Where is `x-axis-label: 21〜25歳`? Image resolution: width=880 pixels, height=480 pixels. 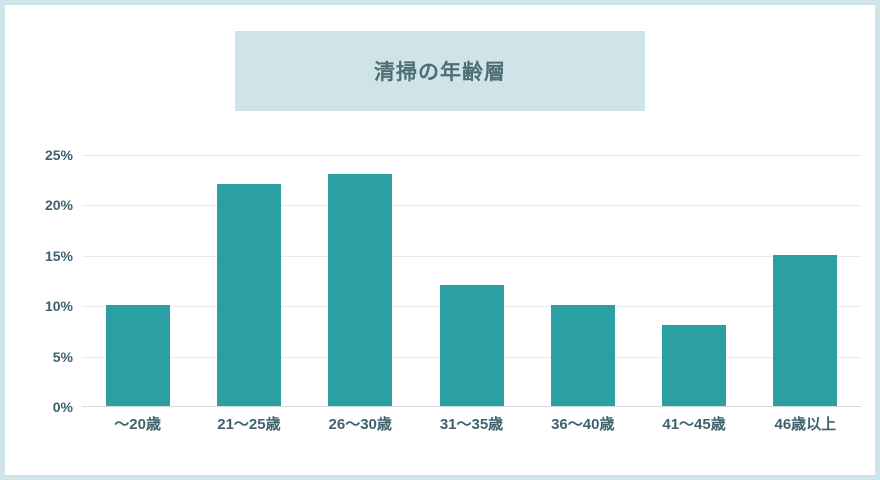 x-axis-label: 21〜25歳 is located at coordinates (249, 424).